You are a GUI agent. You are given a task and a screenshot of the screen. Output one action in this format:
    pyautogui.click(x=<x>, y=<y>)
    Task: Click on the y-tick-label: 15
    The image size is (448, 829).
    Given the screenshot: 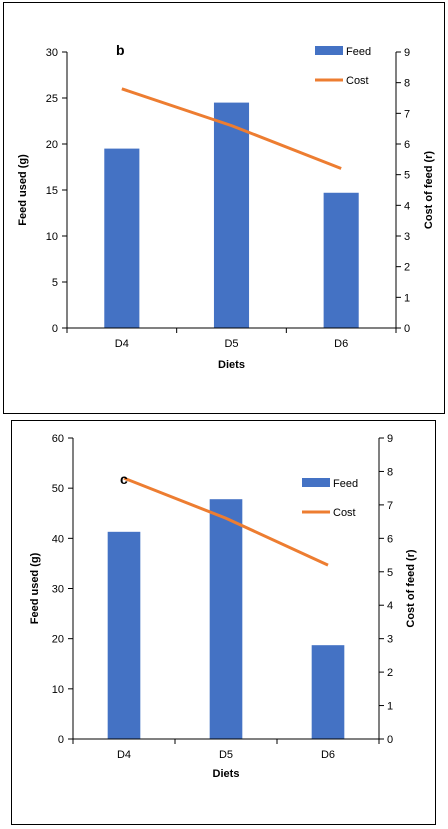 What is the action you would take?
    pyautogui.click(x=52, y=191)
    